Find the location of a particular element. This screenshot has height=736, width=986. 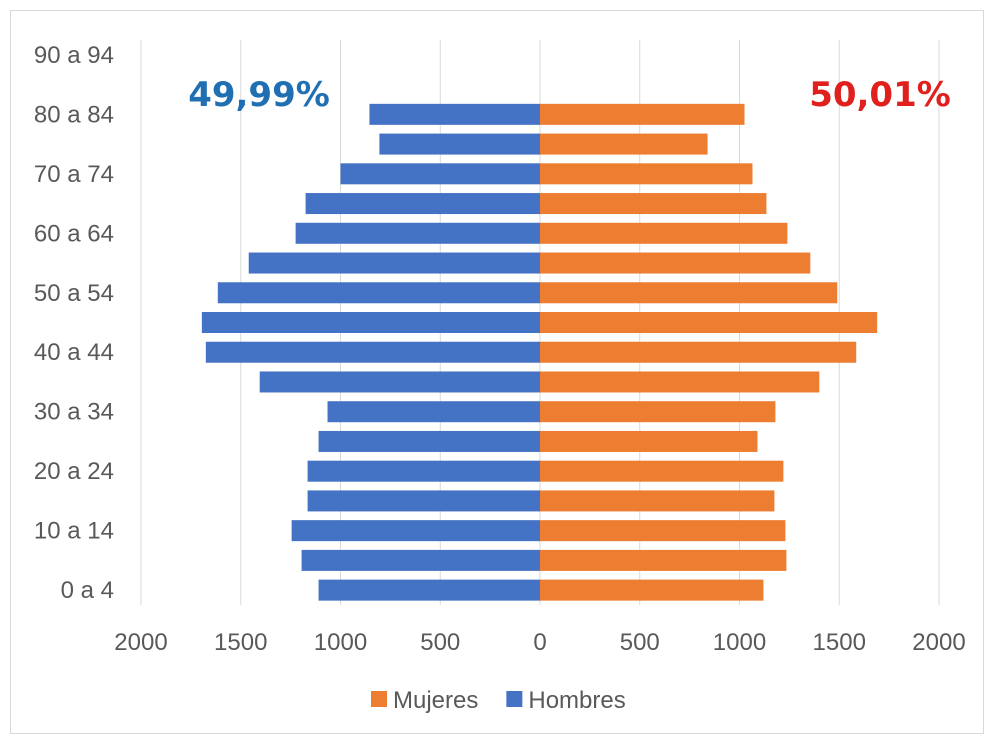

legend-label-mujeres: Mujeres is located at coordinates (435, 700).